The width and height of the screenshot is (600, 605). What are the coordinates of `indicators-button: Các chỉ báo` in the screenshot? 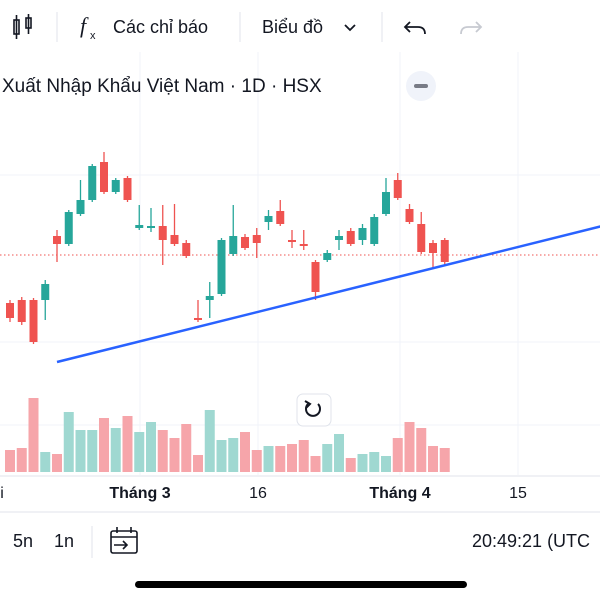 It's located at (160, 27).